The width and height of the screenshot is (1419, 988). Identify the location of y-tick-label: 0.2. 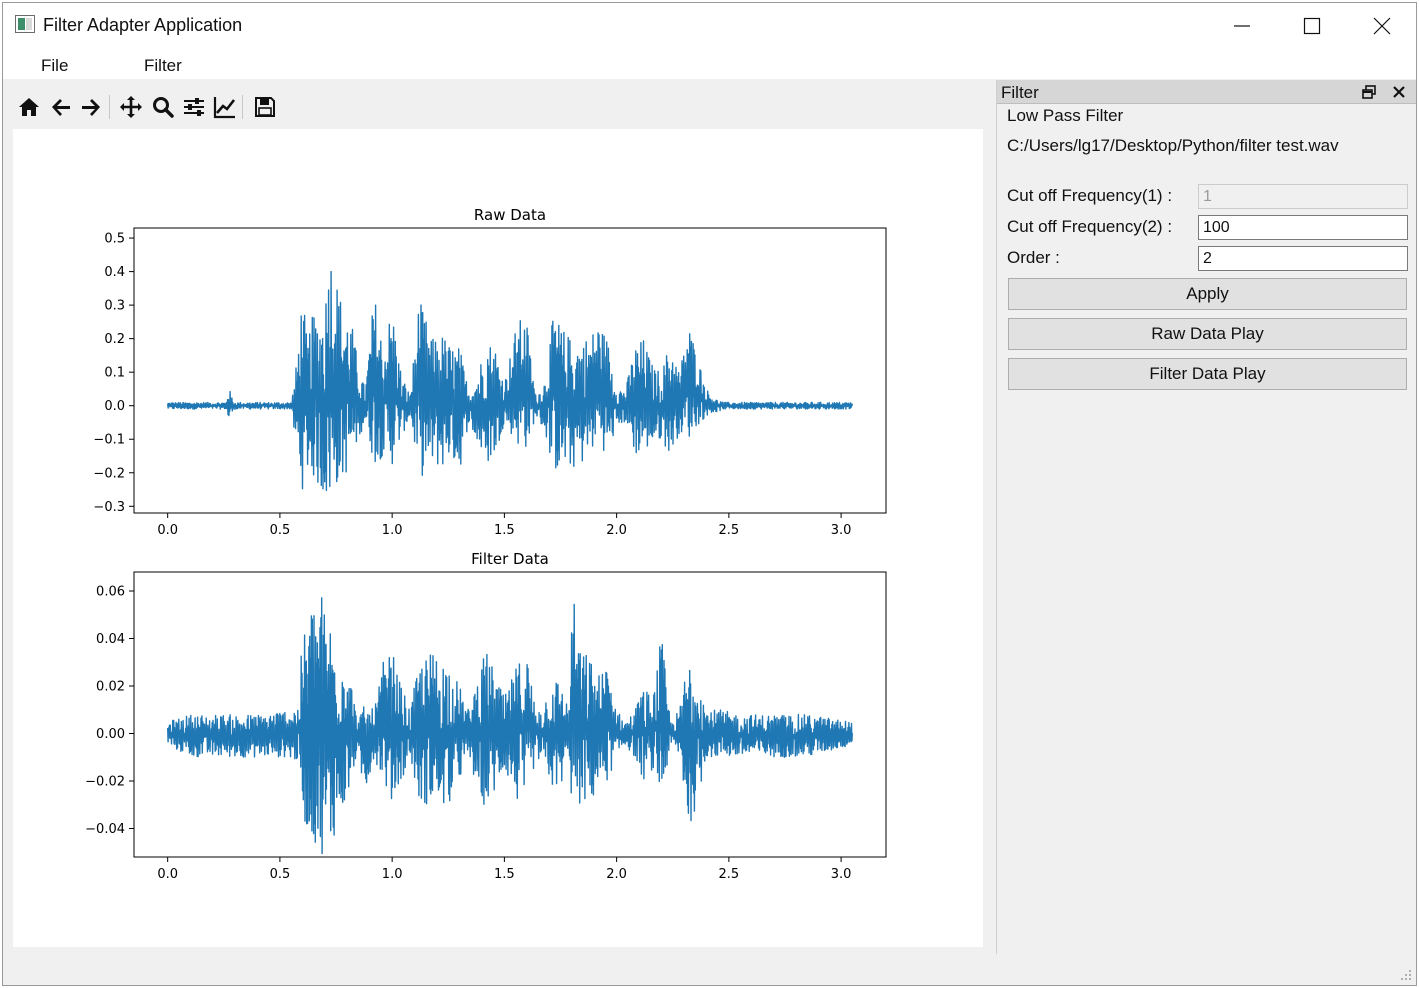
(114, 339).